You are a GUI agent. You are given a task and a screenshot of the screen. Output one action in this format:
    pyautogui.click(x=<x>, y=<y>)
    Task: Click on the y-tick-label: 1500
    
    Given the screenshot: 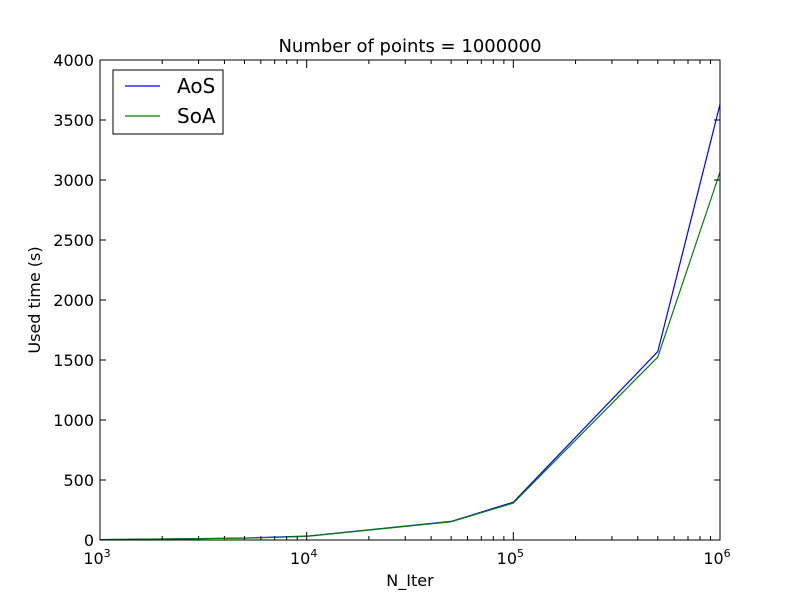 What is the action you would take?
    pyautogui.click(x=73, y=360)
    